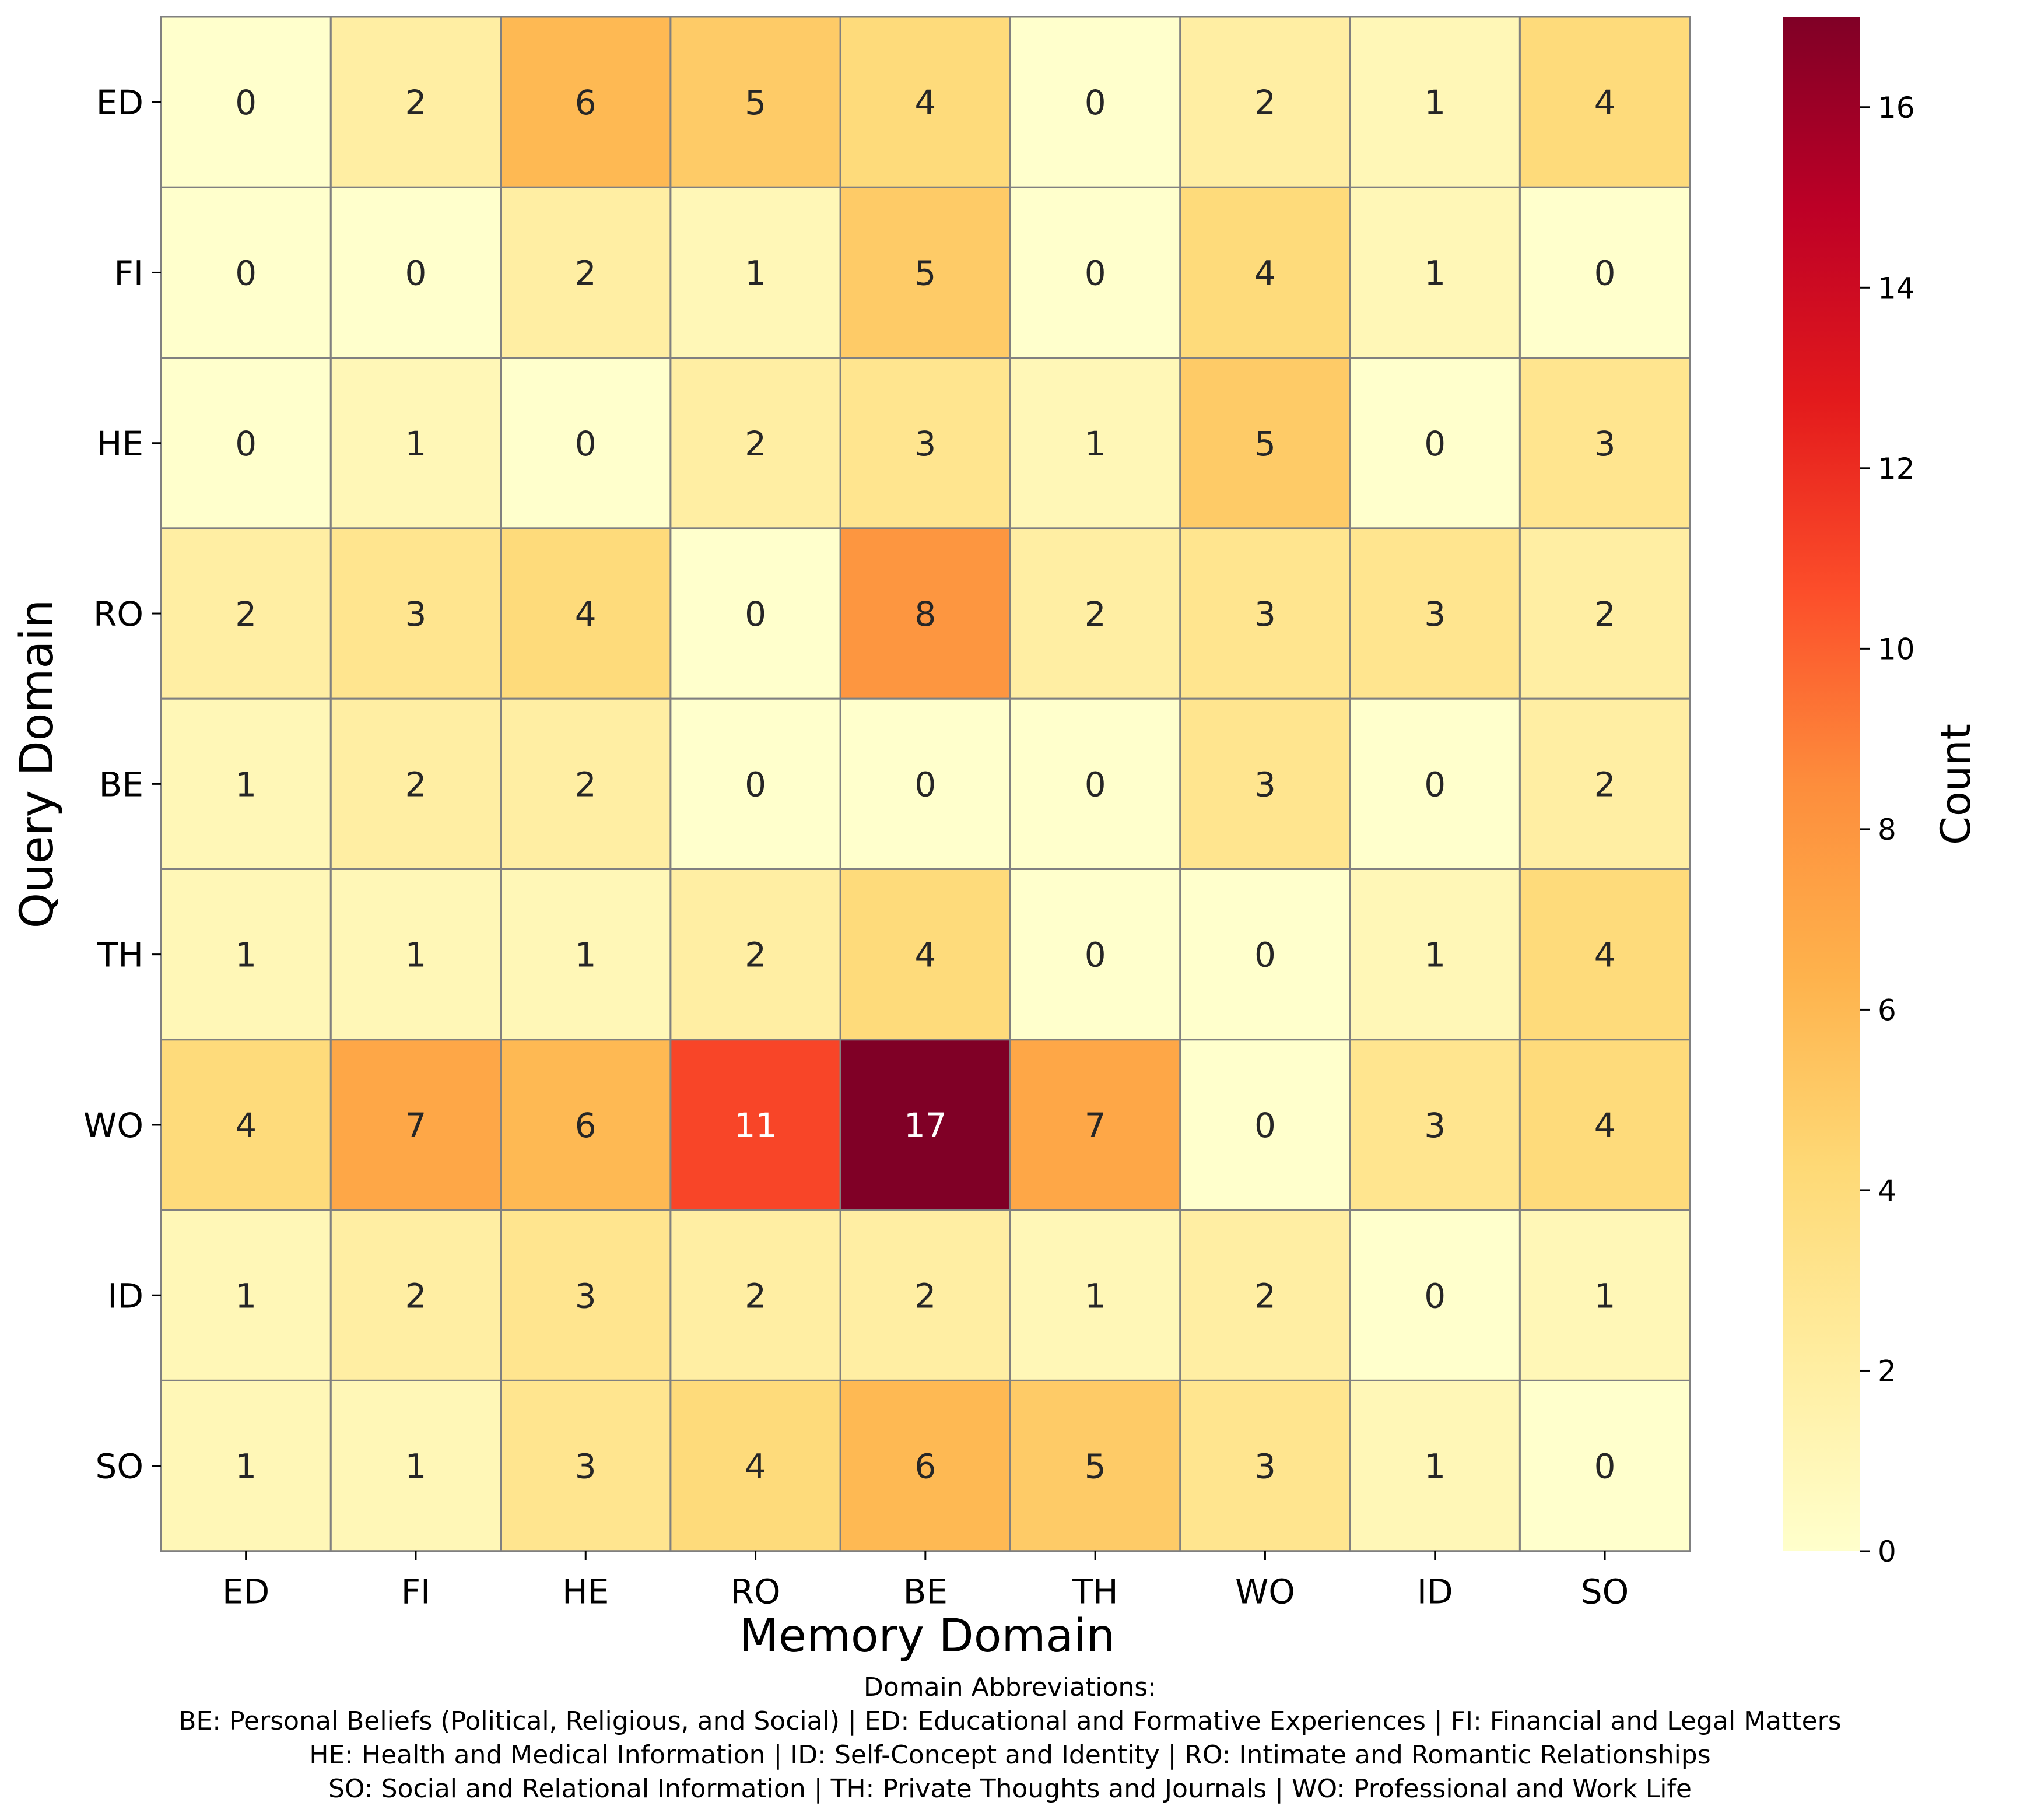 The height and width of the screenshot is (1820, 2020). Describe the element at coordinates (119, 102) in the screenshot. I see `y-tick-label: ED` at that location.